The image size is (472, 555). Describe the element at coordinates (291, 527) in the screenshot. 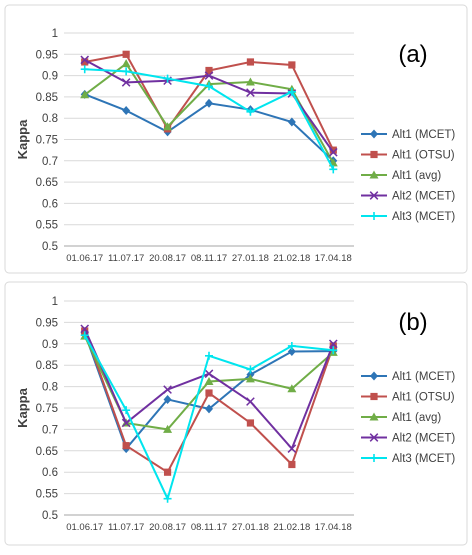

I see `x-tick-label: 21.02.18` at that location.